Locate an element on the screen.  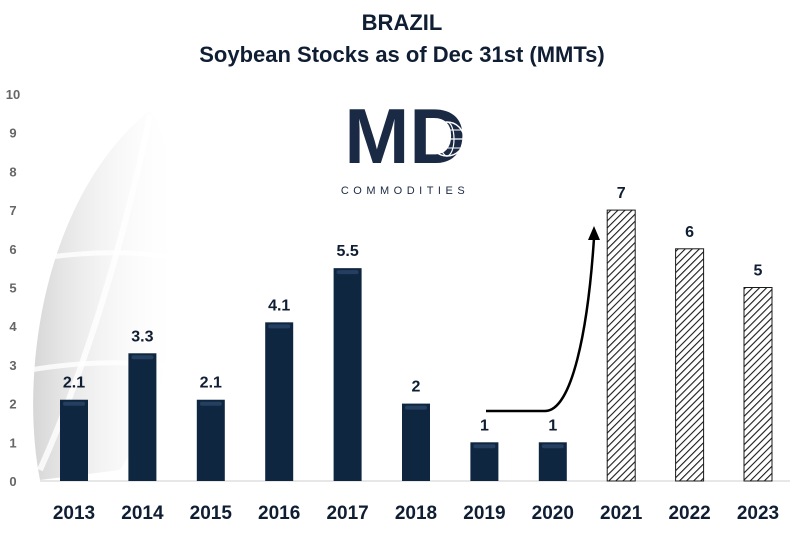
y-tick-label: 9 is located at coordinates (12, 133).